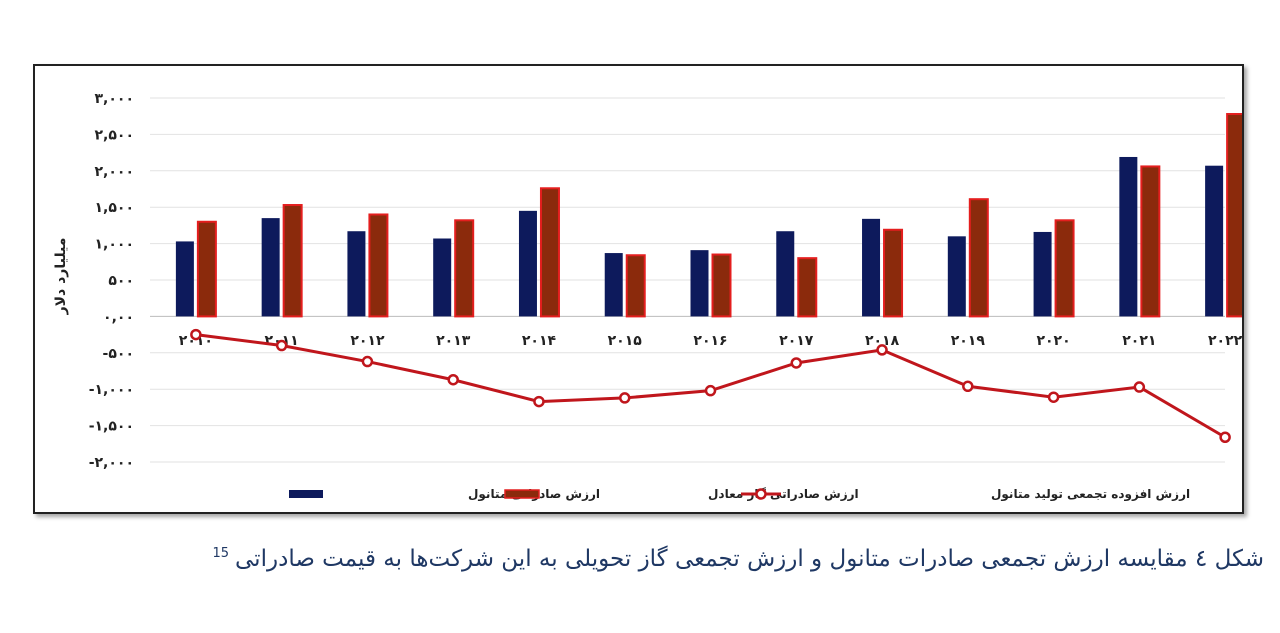 Image resolution: width=1280 pixels, height=633 pixels. Describe the element at coordinates (453, 341) in the screenshot. I see `x-tick-label: ۲۰۱۳` at that location.